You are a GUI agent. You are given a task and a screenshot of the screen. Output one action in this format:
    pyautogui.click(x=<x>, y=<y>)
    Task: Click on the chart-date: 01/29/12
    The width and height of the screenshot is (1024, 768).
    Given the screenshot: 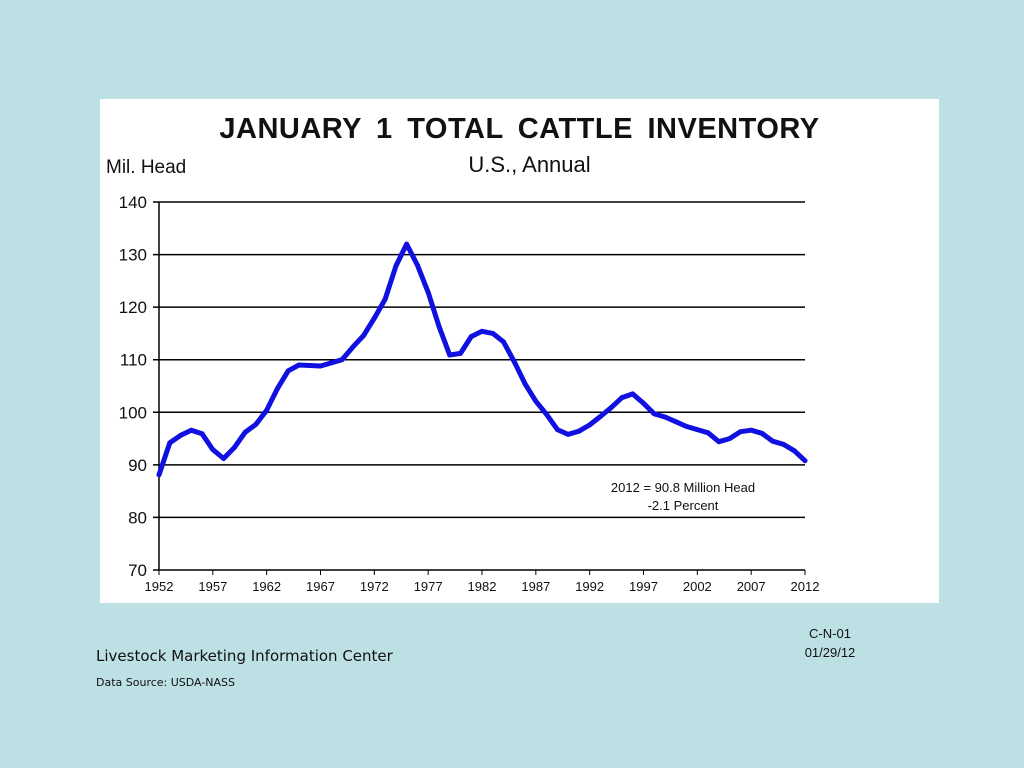 What is the action you would take?
    pyautogui.click(x=830, y=652)
    